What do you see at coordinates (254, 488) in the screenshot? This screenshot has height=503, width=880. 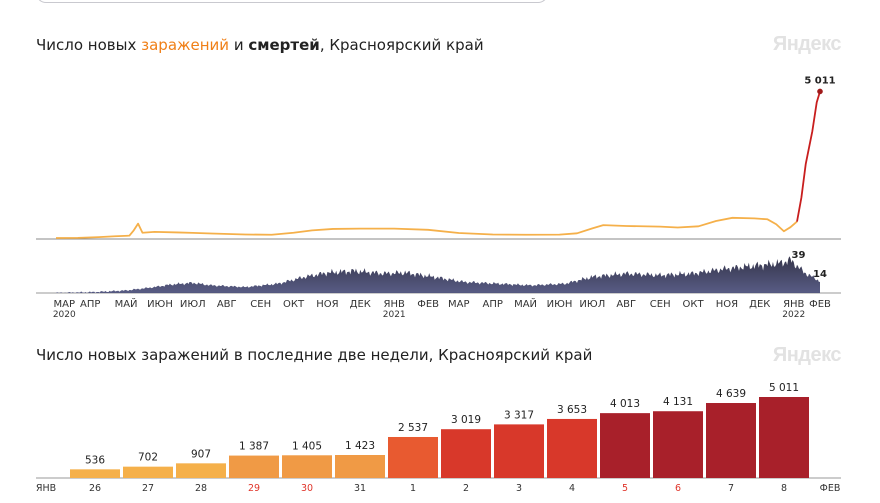 I see `x-day-29: 29` at bounding box center [254, 488].